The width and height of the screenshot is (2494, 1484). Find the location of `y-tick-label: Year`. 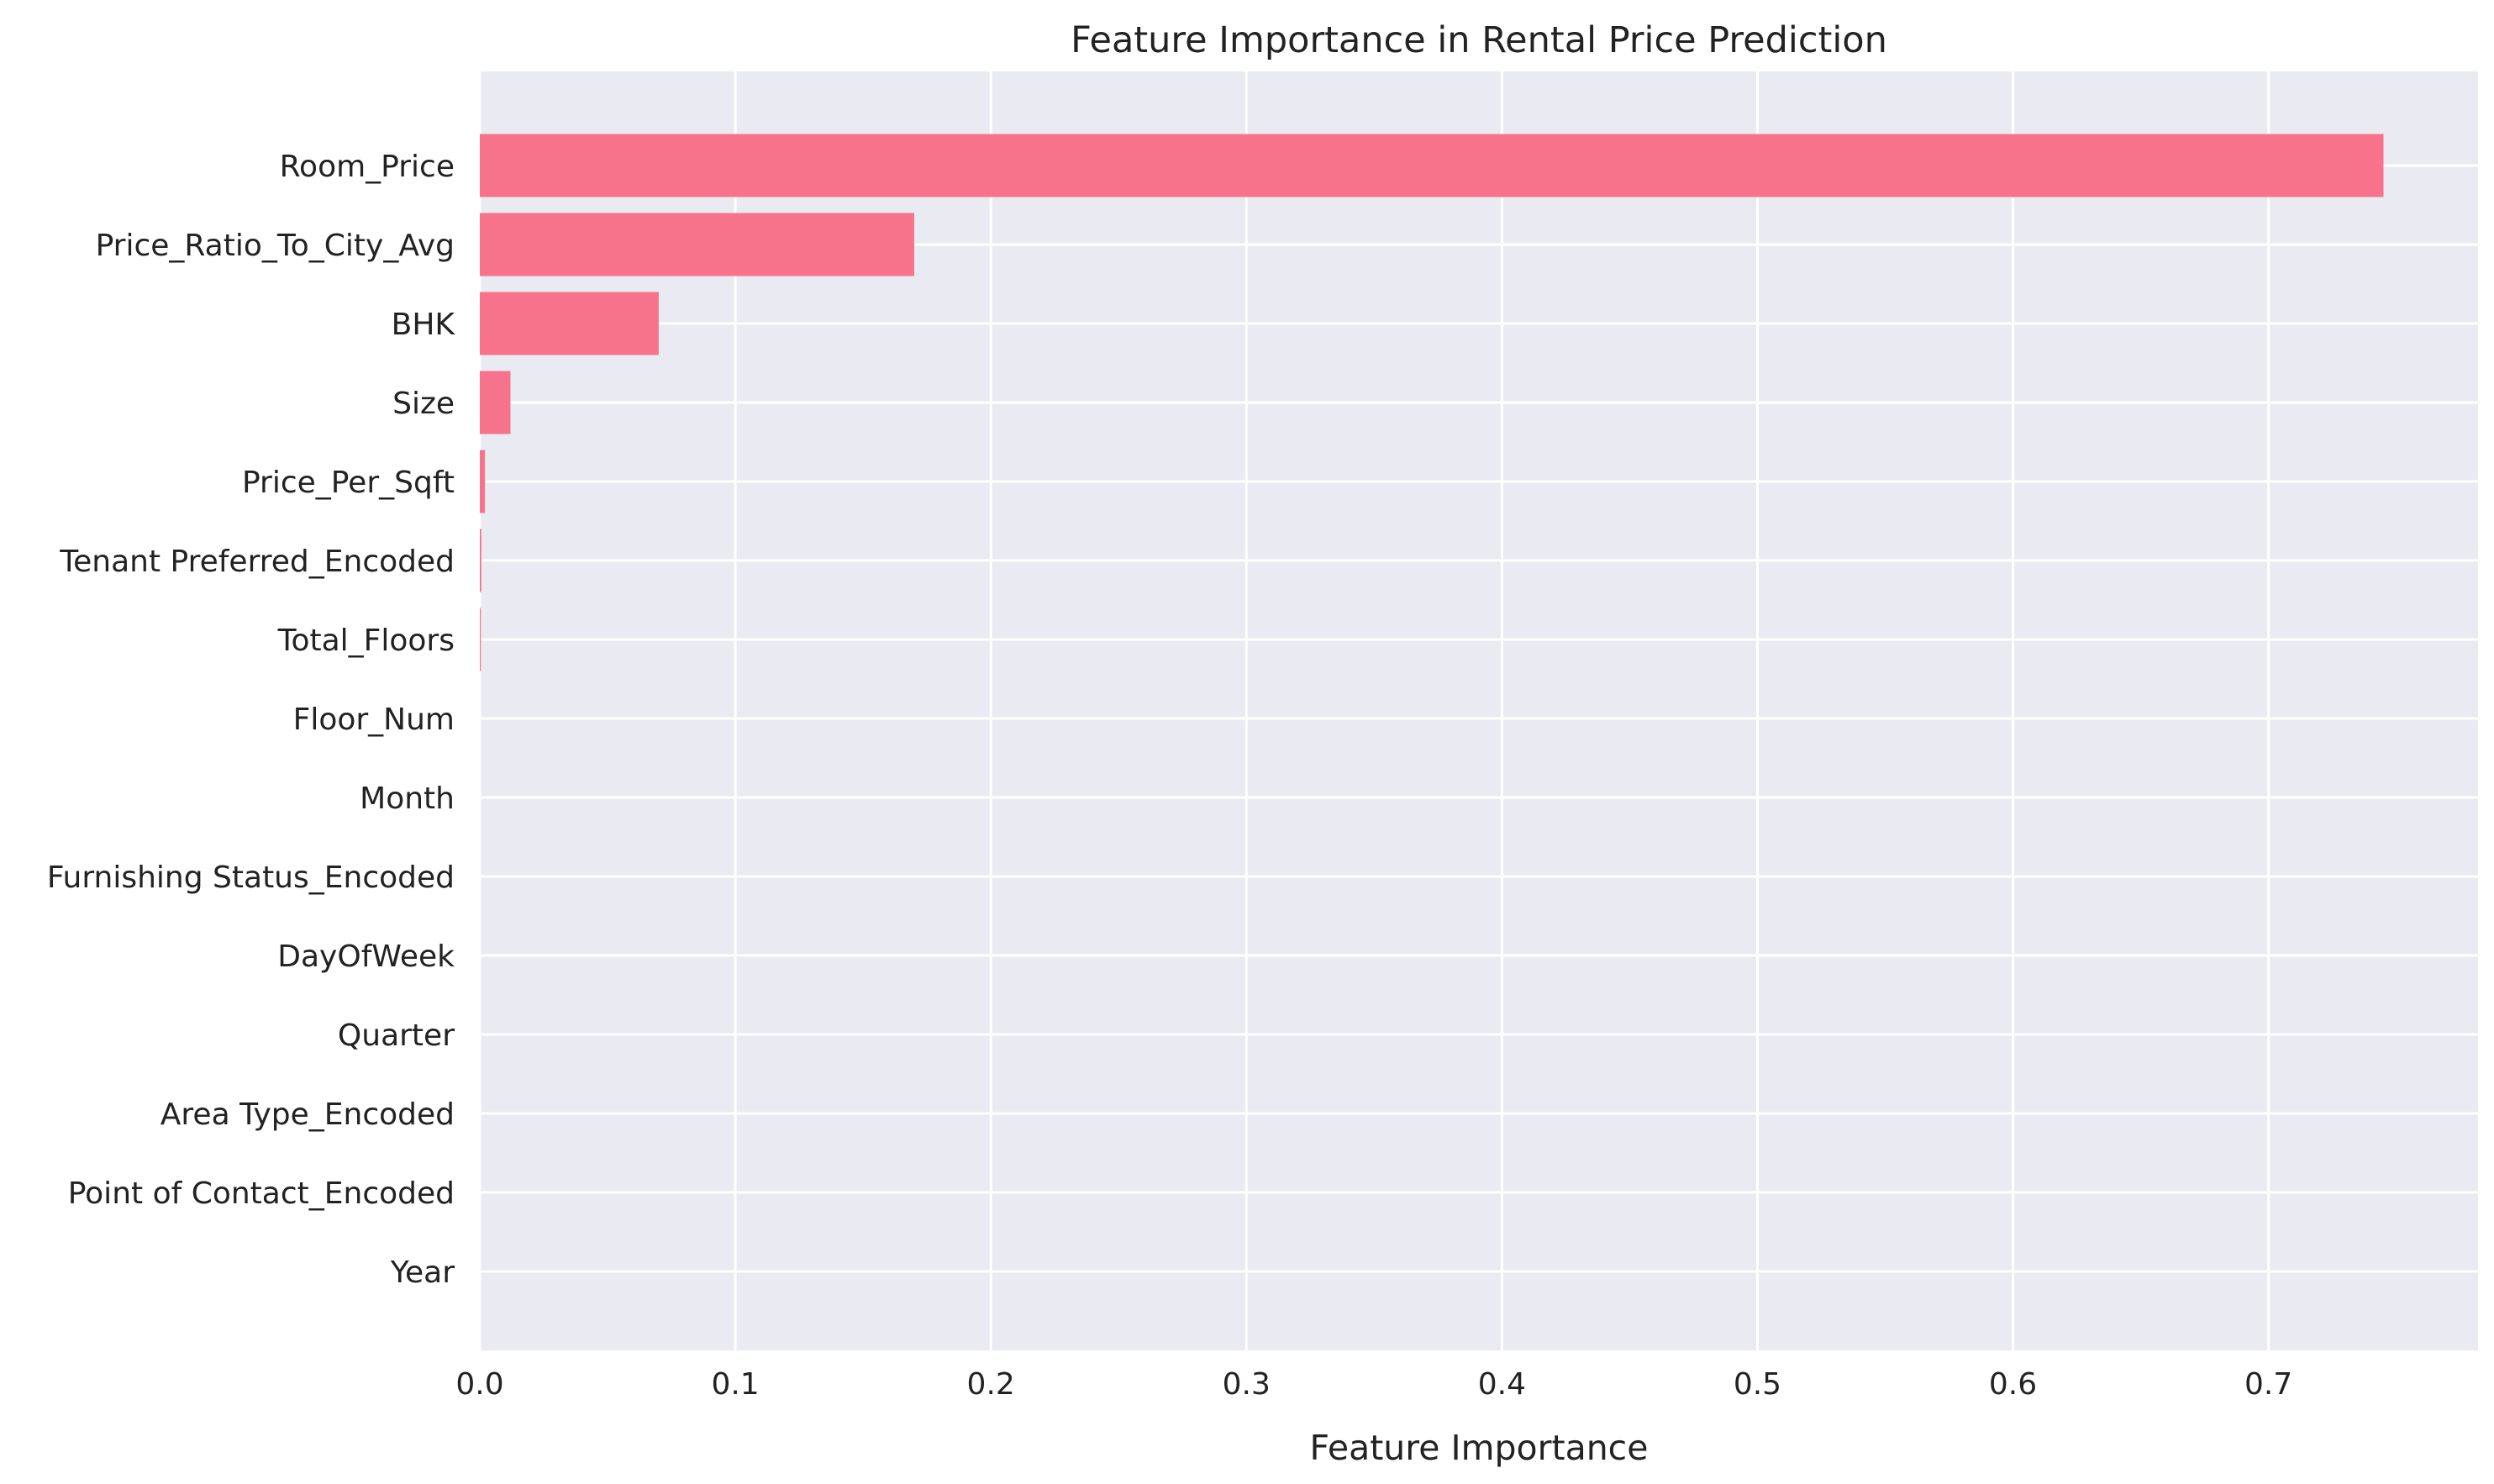

y-tick-label: Year is located at coordinates (422, 1273).